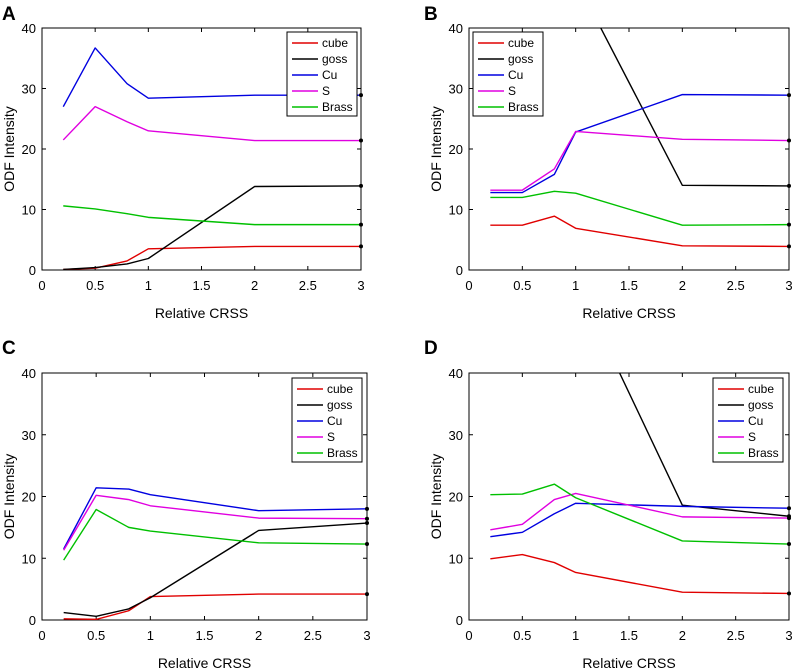 The width and height of the screenshot is (796, 672). I want to click on panel-label: C, so click(9, 348).